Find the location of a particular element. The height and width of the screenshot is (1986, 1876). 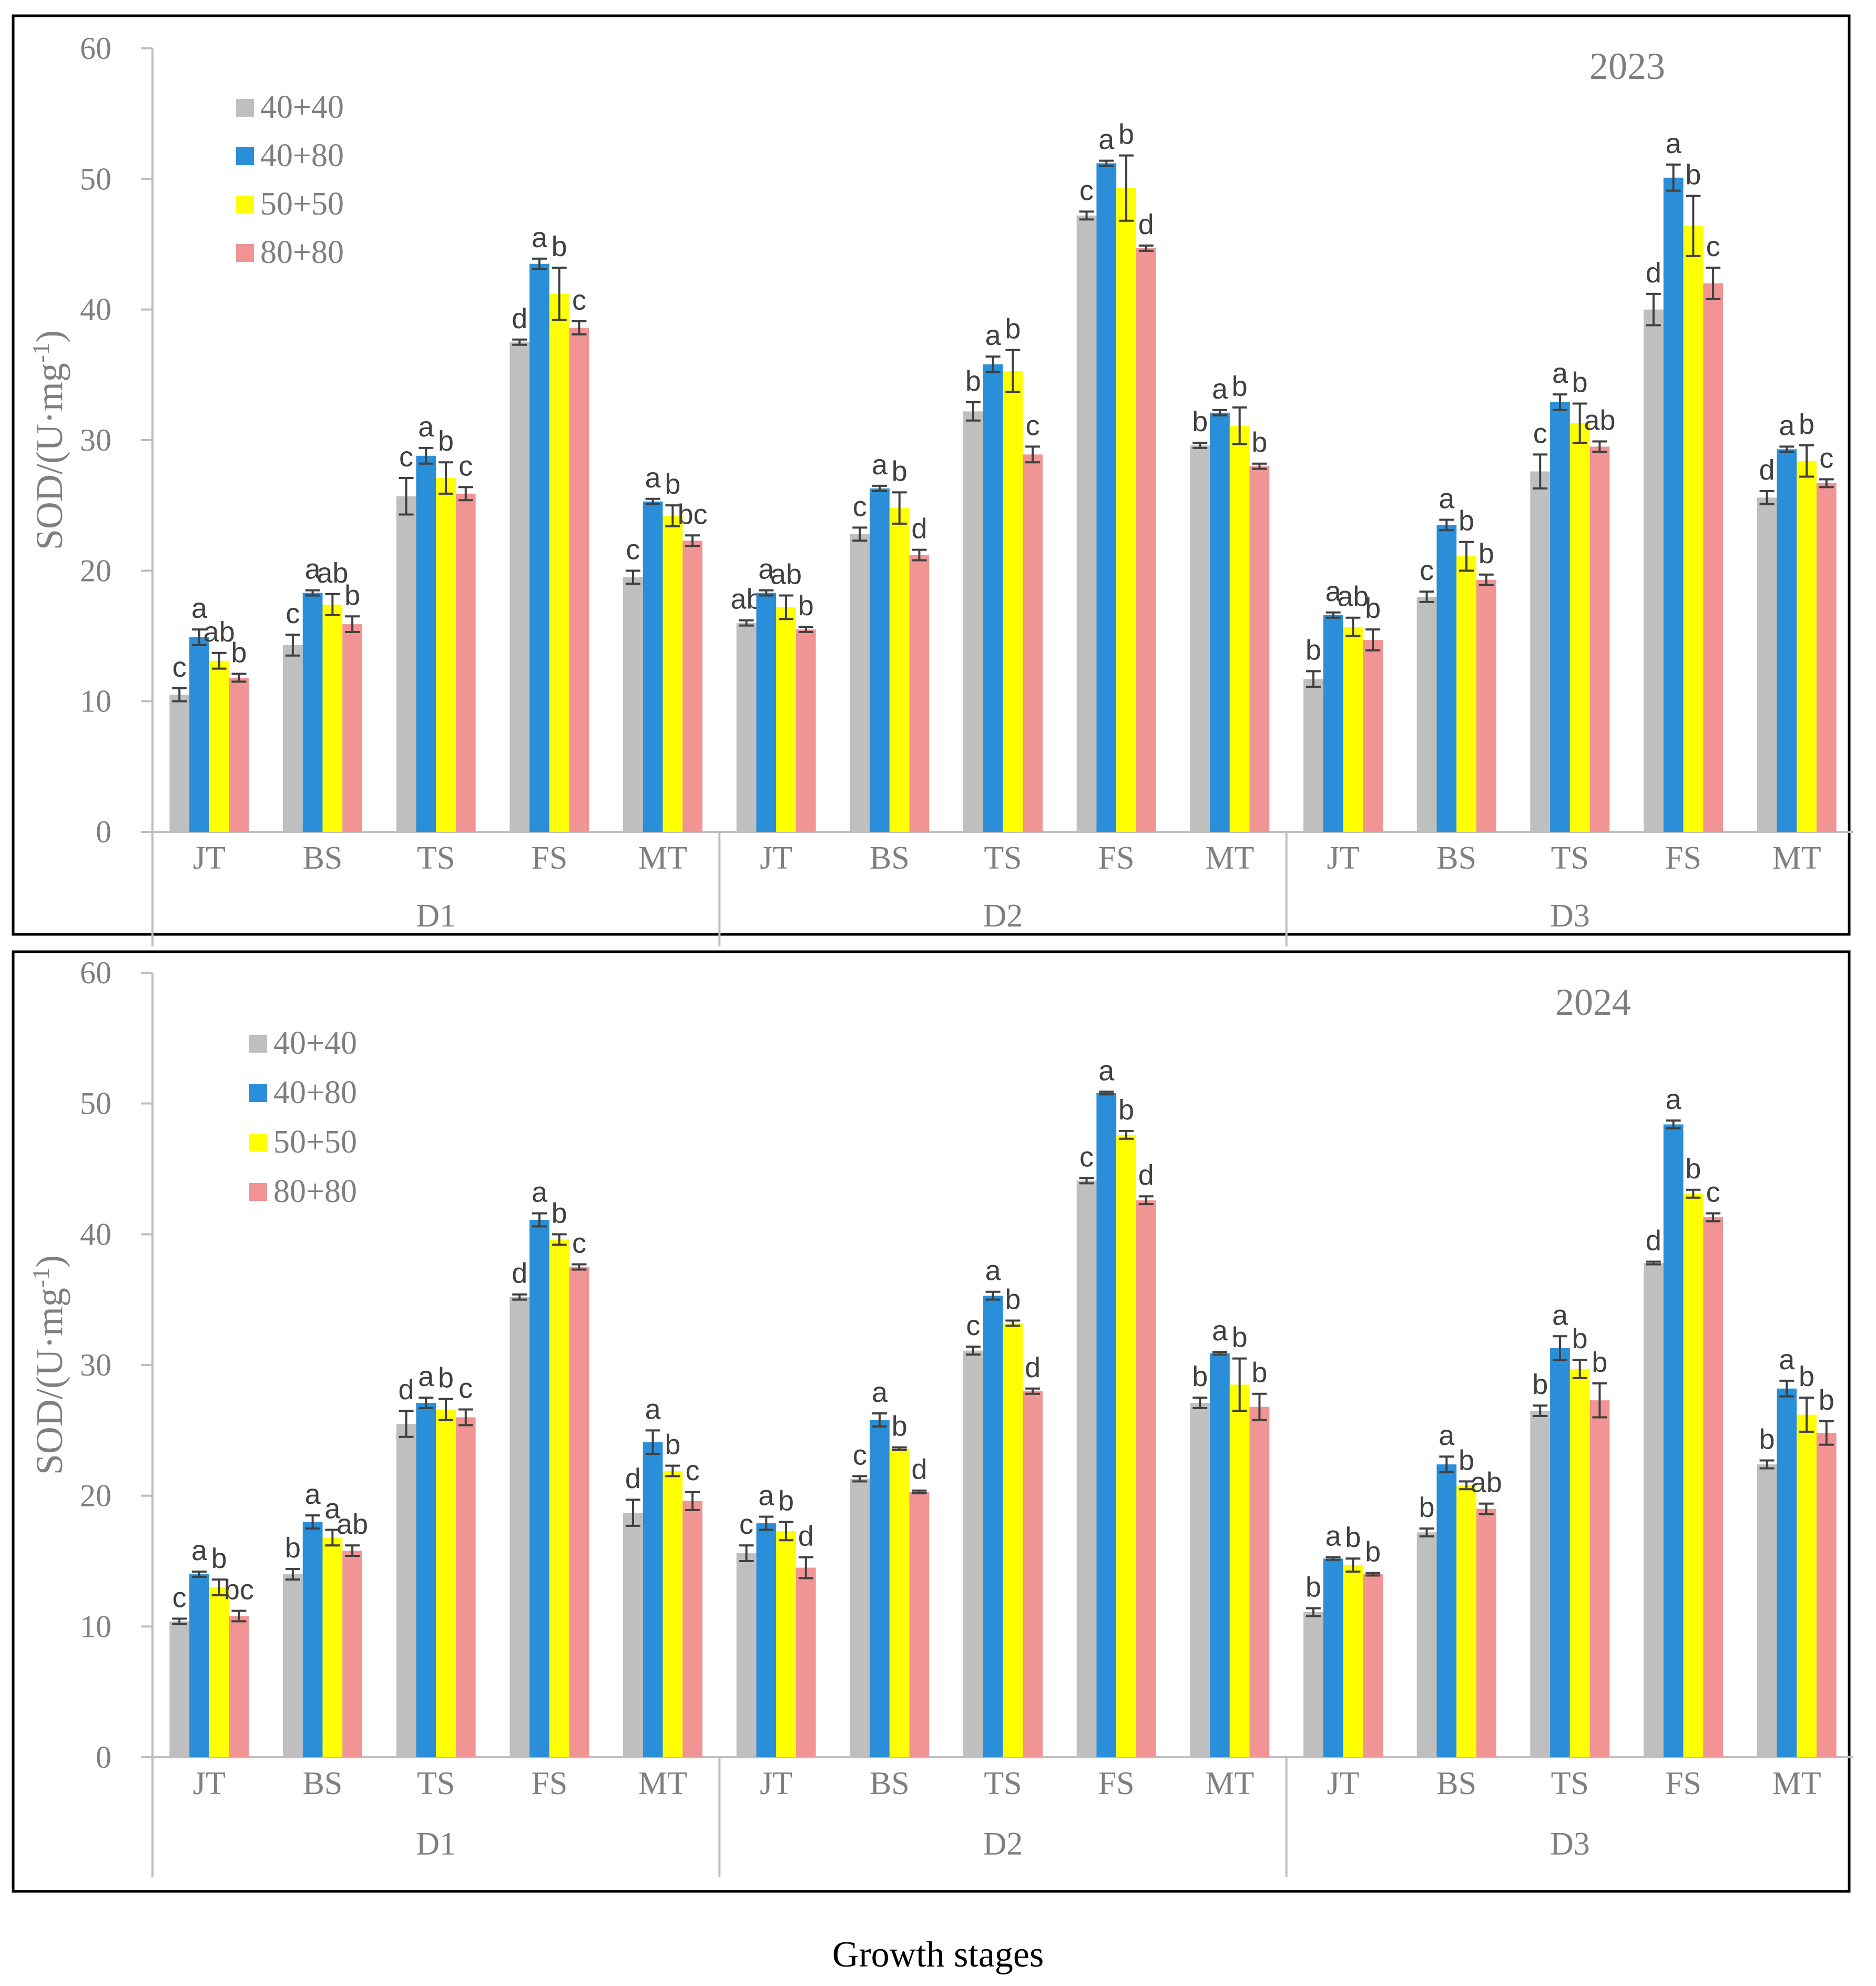

chart-title: 2023 is located at coordinates (1627, 66).